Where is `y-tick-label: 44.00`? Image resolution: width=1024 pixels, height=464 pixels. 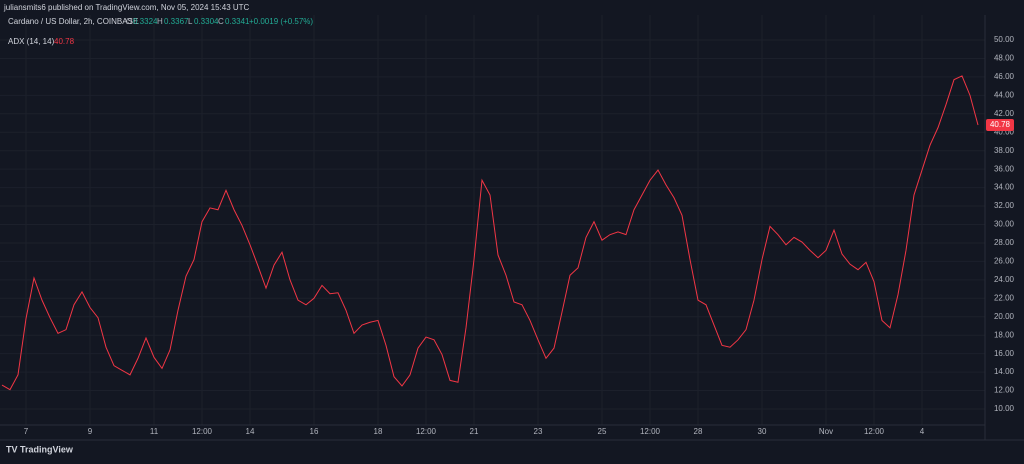
y-tick-label: 44.00 is located at coordinates (1004, 94).